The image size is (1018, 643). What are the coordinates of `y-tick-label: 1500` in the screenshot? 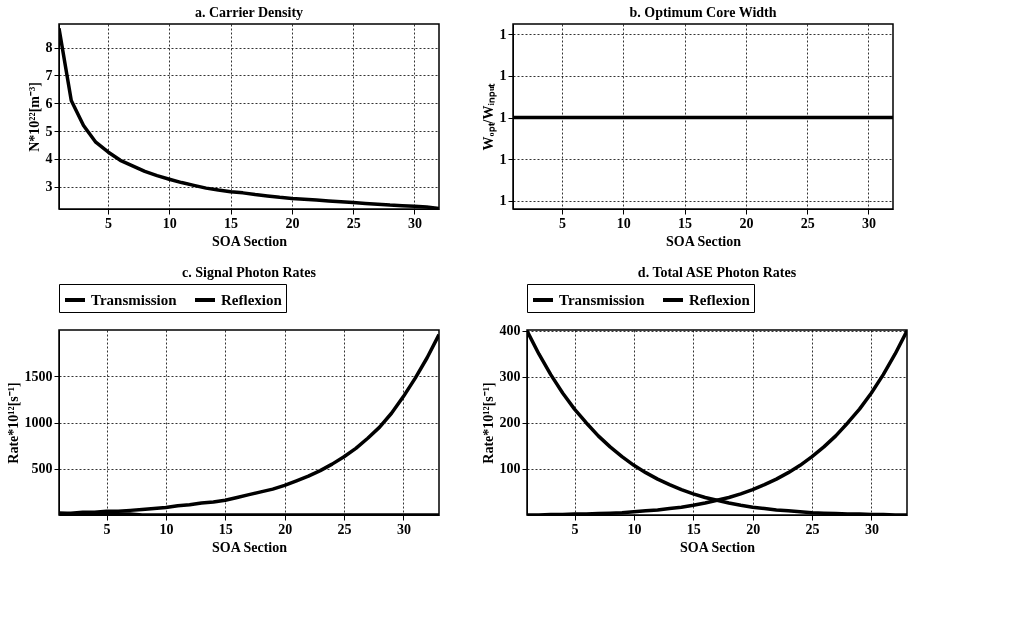 It's located at (38, 376).